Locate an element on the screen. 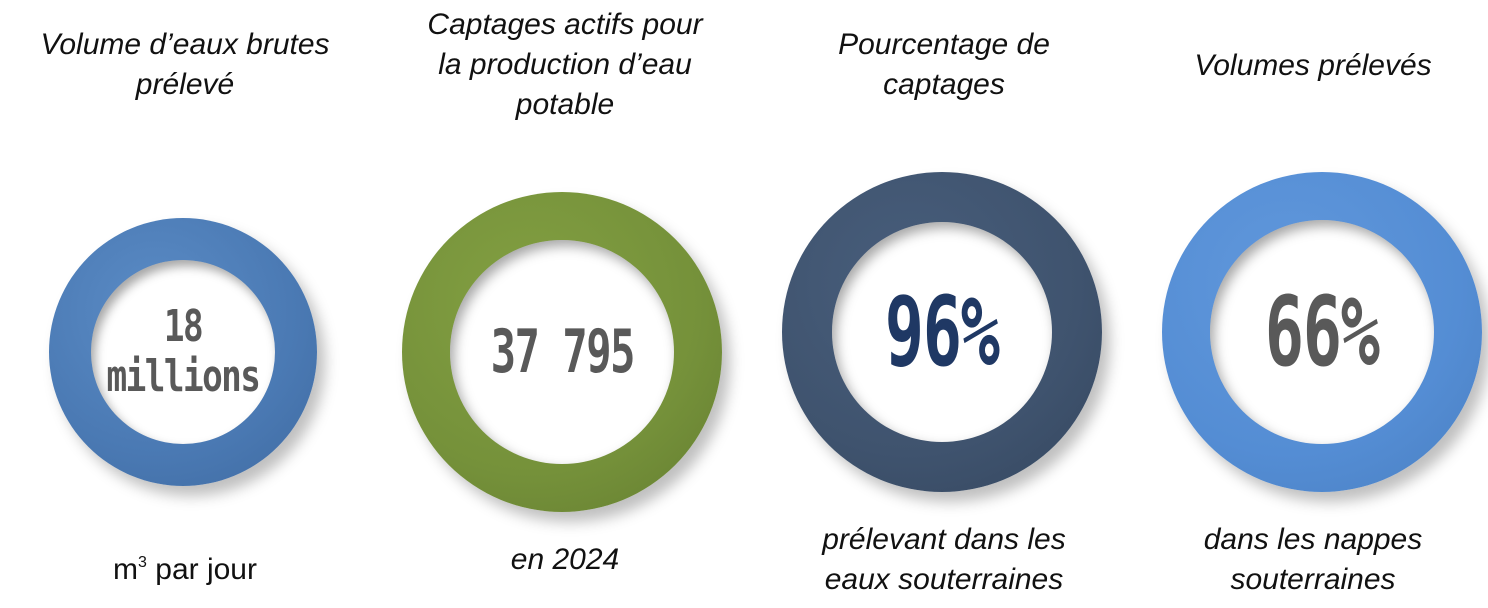  caption-line: eaux souterraines is located at coordinates (944, 579).